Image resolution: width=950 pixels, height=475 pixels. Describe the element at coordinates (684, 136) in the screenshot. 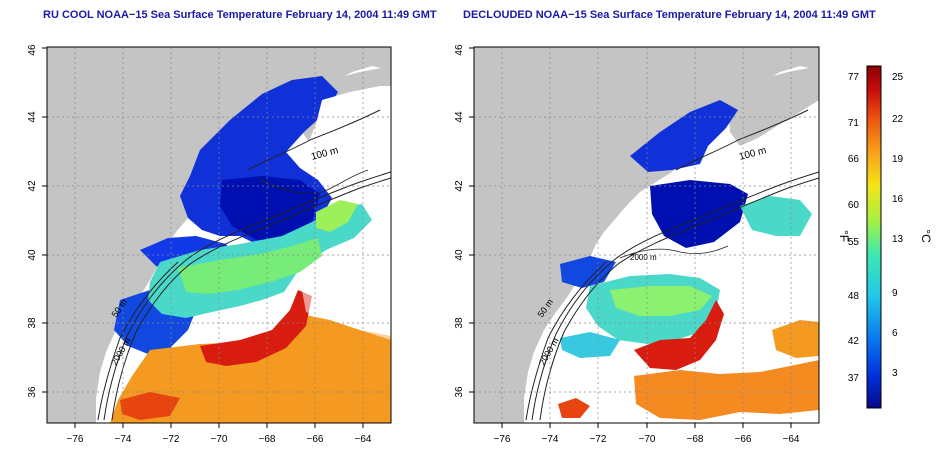

I see `right-sst-blue-north` at that location.